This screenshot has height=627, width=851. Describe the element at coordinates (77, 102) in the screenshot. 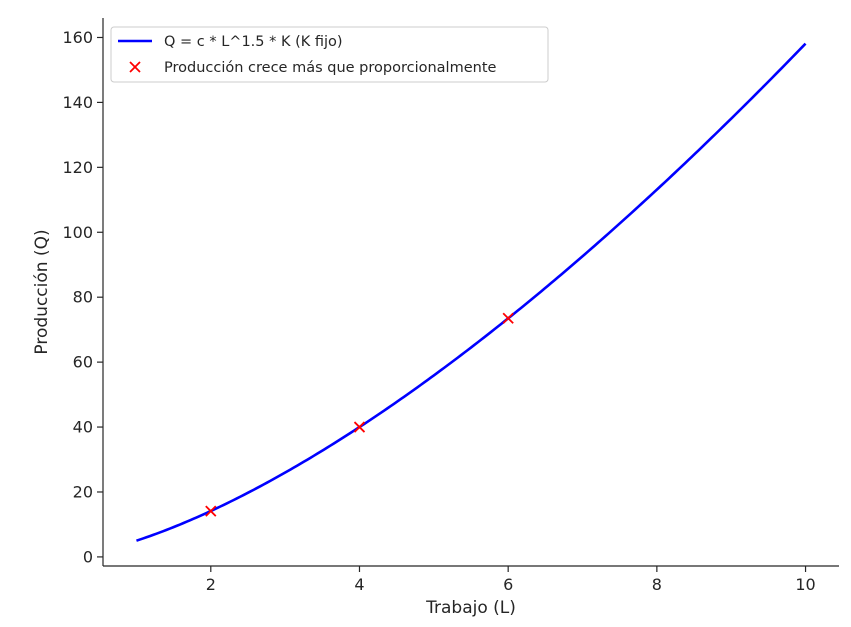

I see `y-tick-label: 140` at that location.